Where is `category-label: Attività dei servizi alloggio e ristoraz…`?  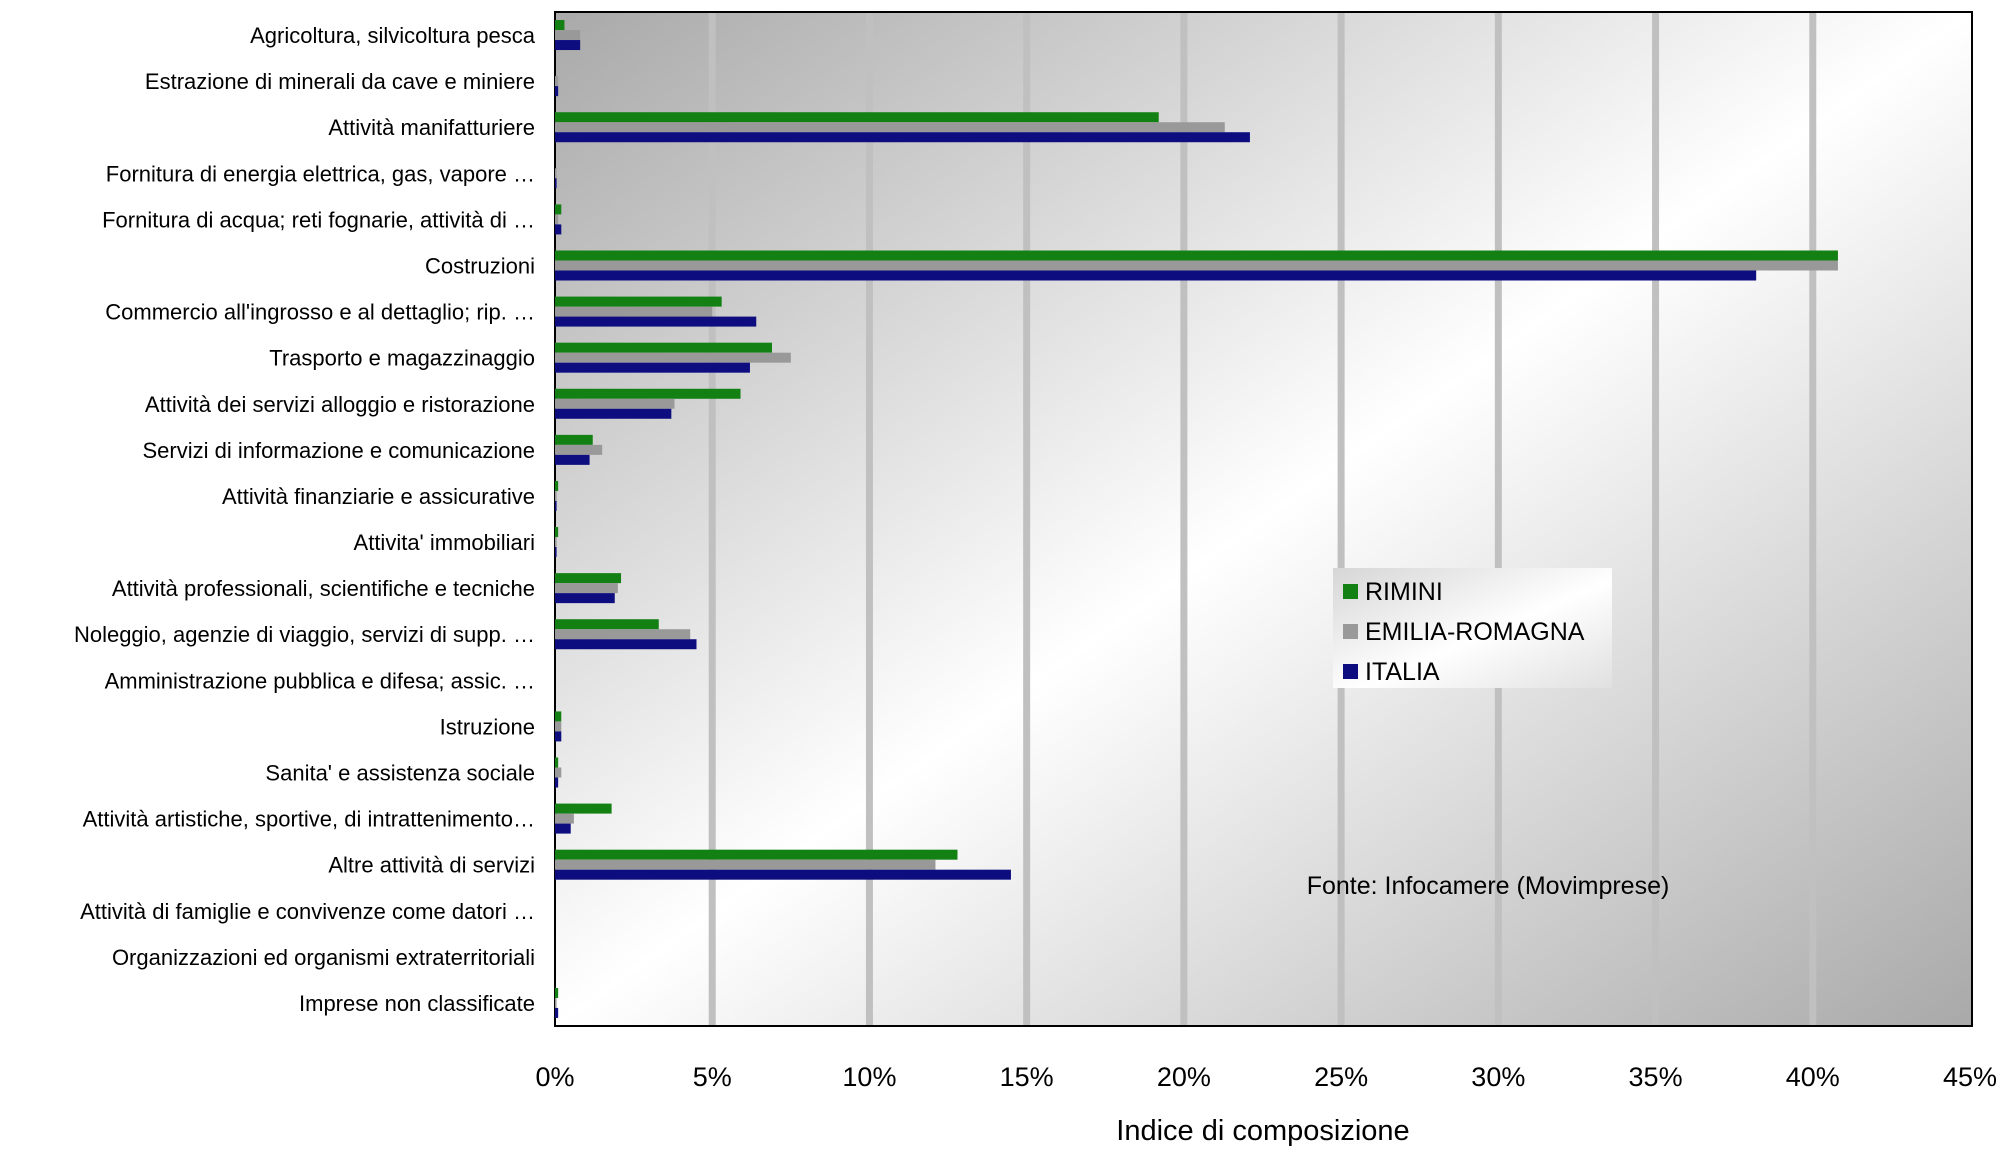
category-label: Attività dei servizi alloggio e ristoraz… is located at coordinates (340, 404).